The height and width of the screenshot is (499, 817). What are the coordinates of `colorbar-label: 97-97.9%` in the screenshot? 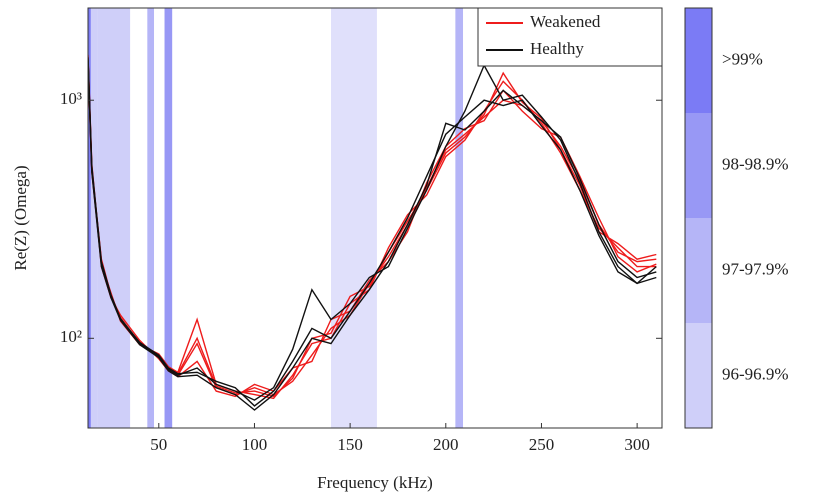 It's located at (755, 268).